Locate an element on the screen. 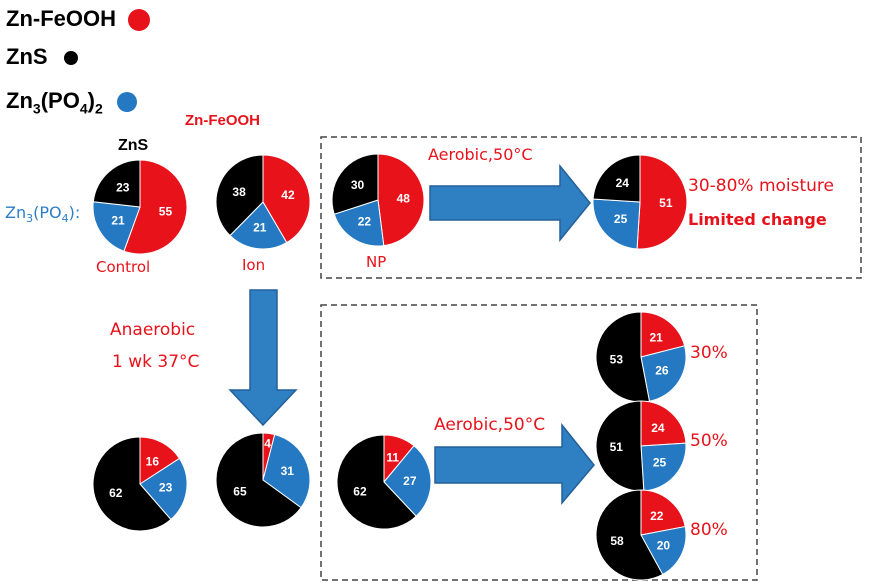 The width and height of the screenshot is (873, 582). ion-label: Ion is located at coordinates (254, 265).